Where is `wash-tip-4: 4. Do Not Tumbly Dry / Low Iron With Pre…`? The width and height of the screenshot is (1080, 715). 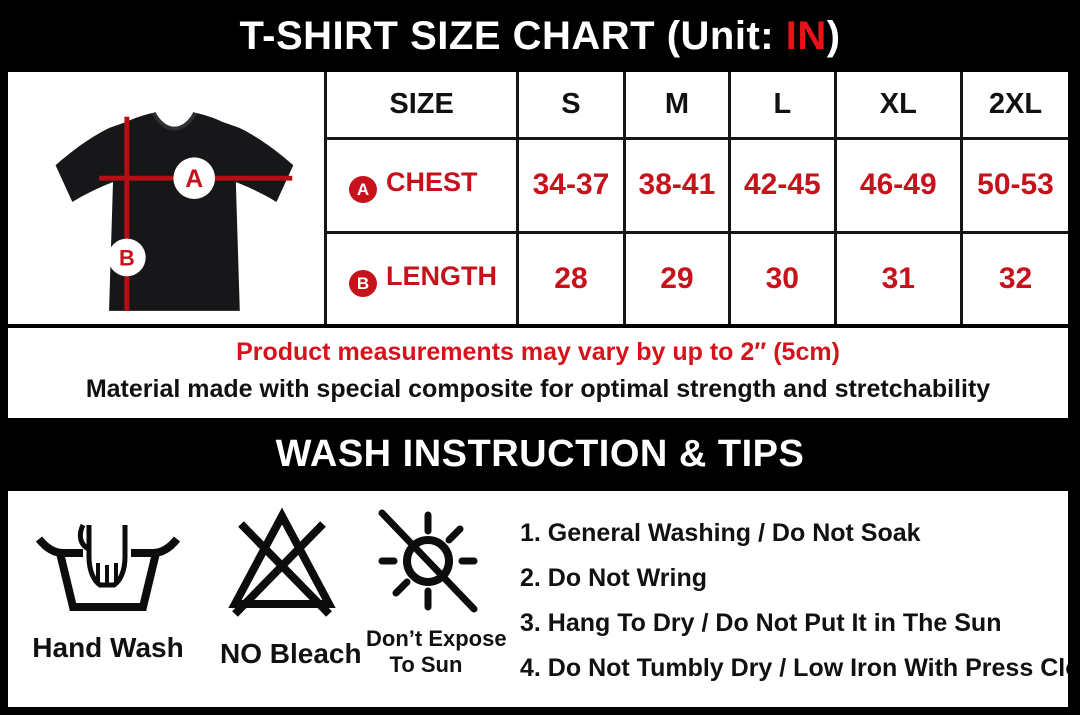 wash-tip-4: 4. Do Not Tumbly Dry / Low Iron With Pre… is located at coordinates (794, 668).